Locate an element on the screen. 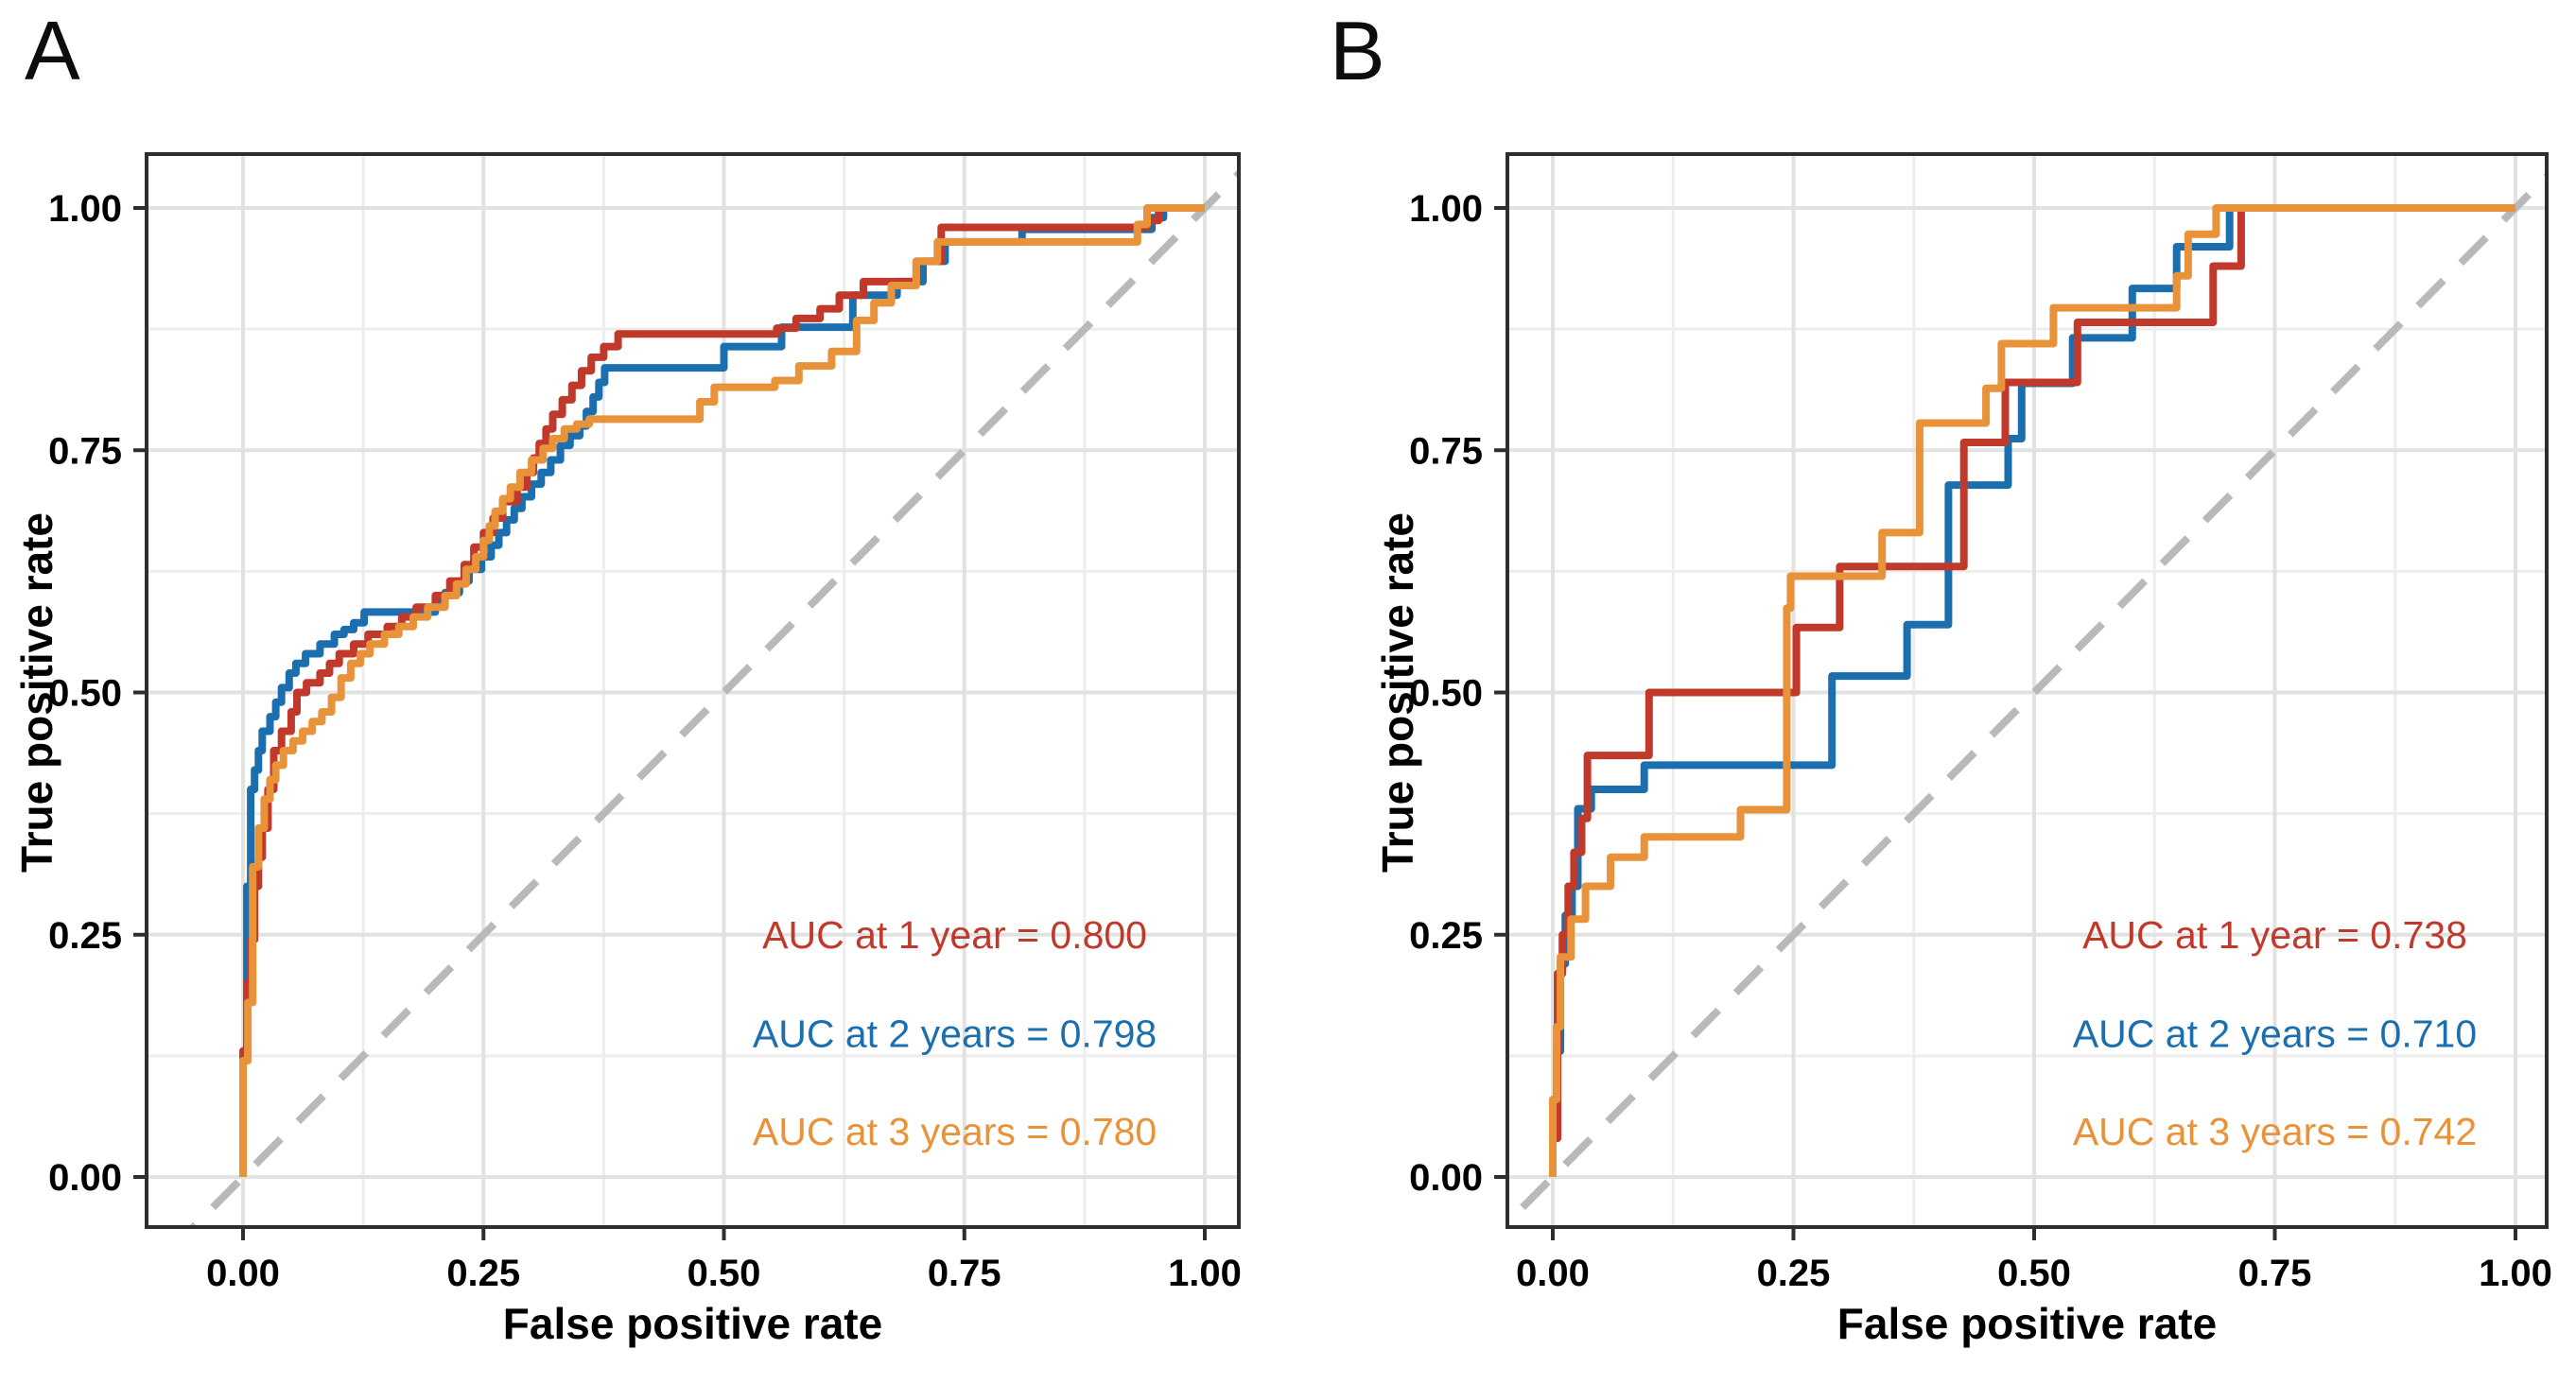 This screenshot has height=1384, width=2576. panel-letter-a: A is located at coordinates (52, 51).